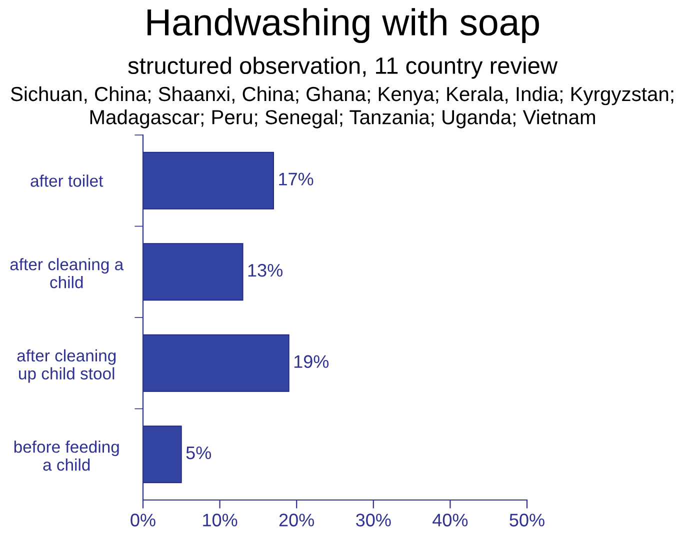  I want to click on x-tick-label: 10%, so click(220, 520).